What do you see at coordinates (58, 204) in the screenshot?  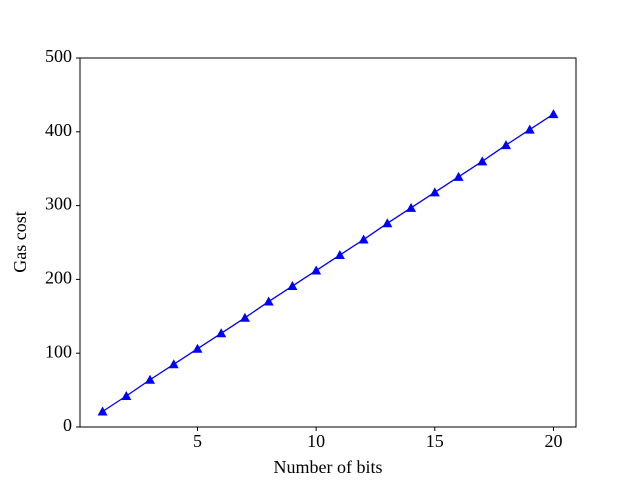 I see `y-tick-label: 300` at bounding box center [58, 204].